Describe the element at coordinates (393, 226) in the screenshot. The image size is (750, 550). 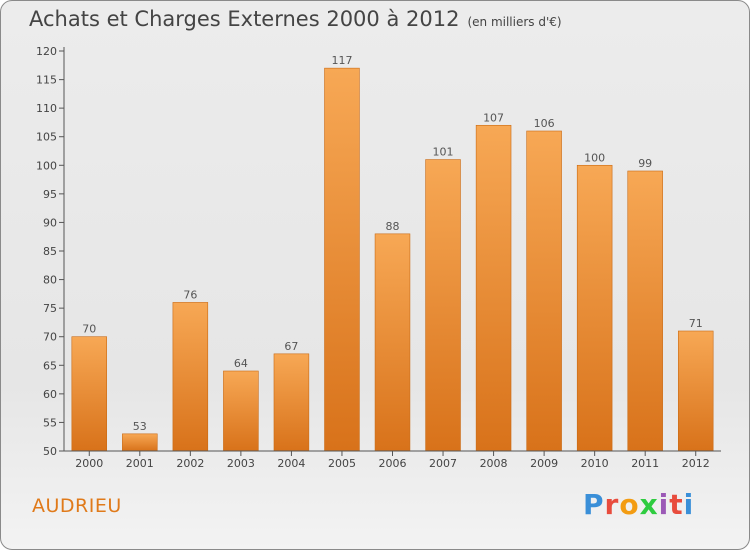
I see `bar-value-label: 88` at that location.